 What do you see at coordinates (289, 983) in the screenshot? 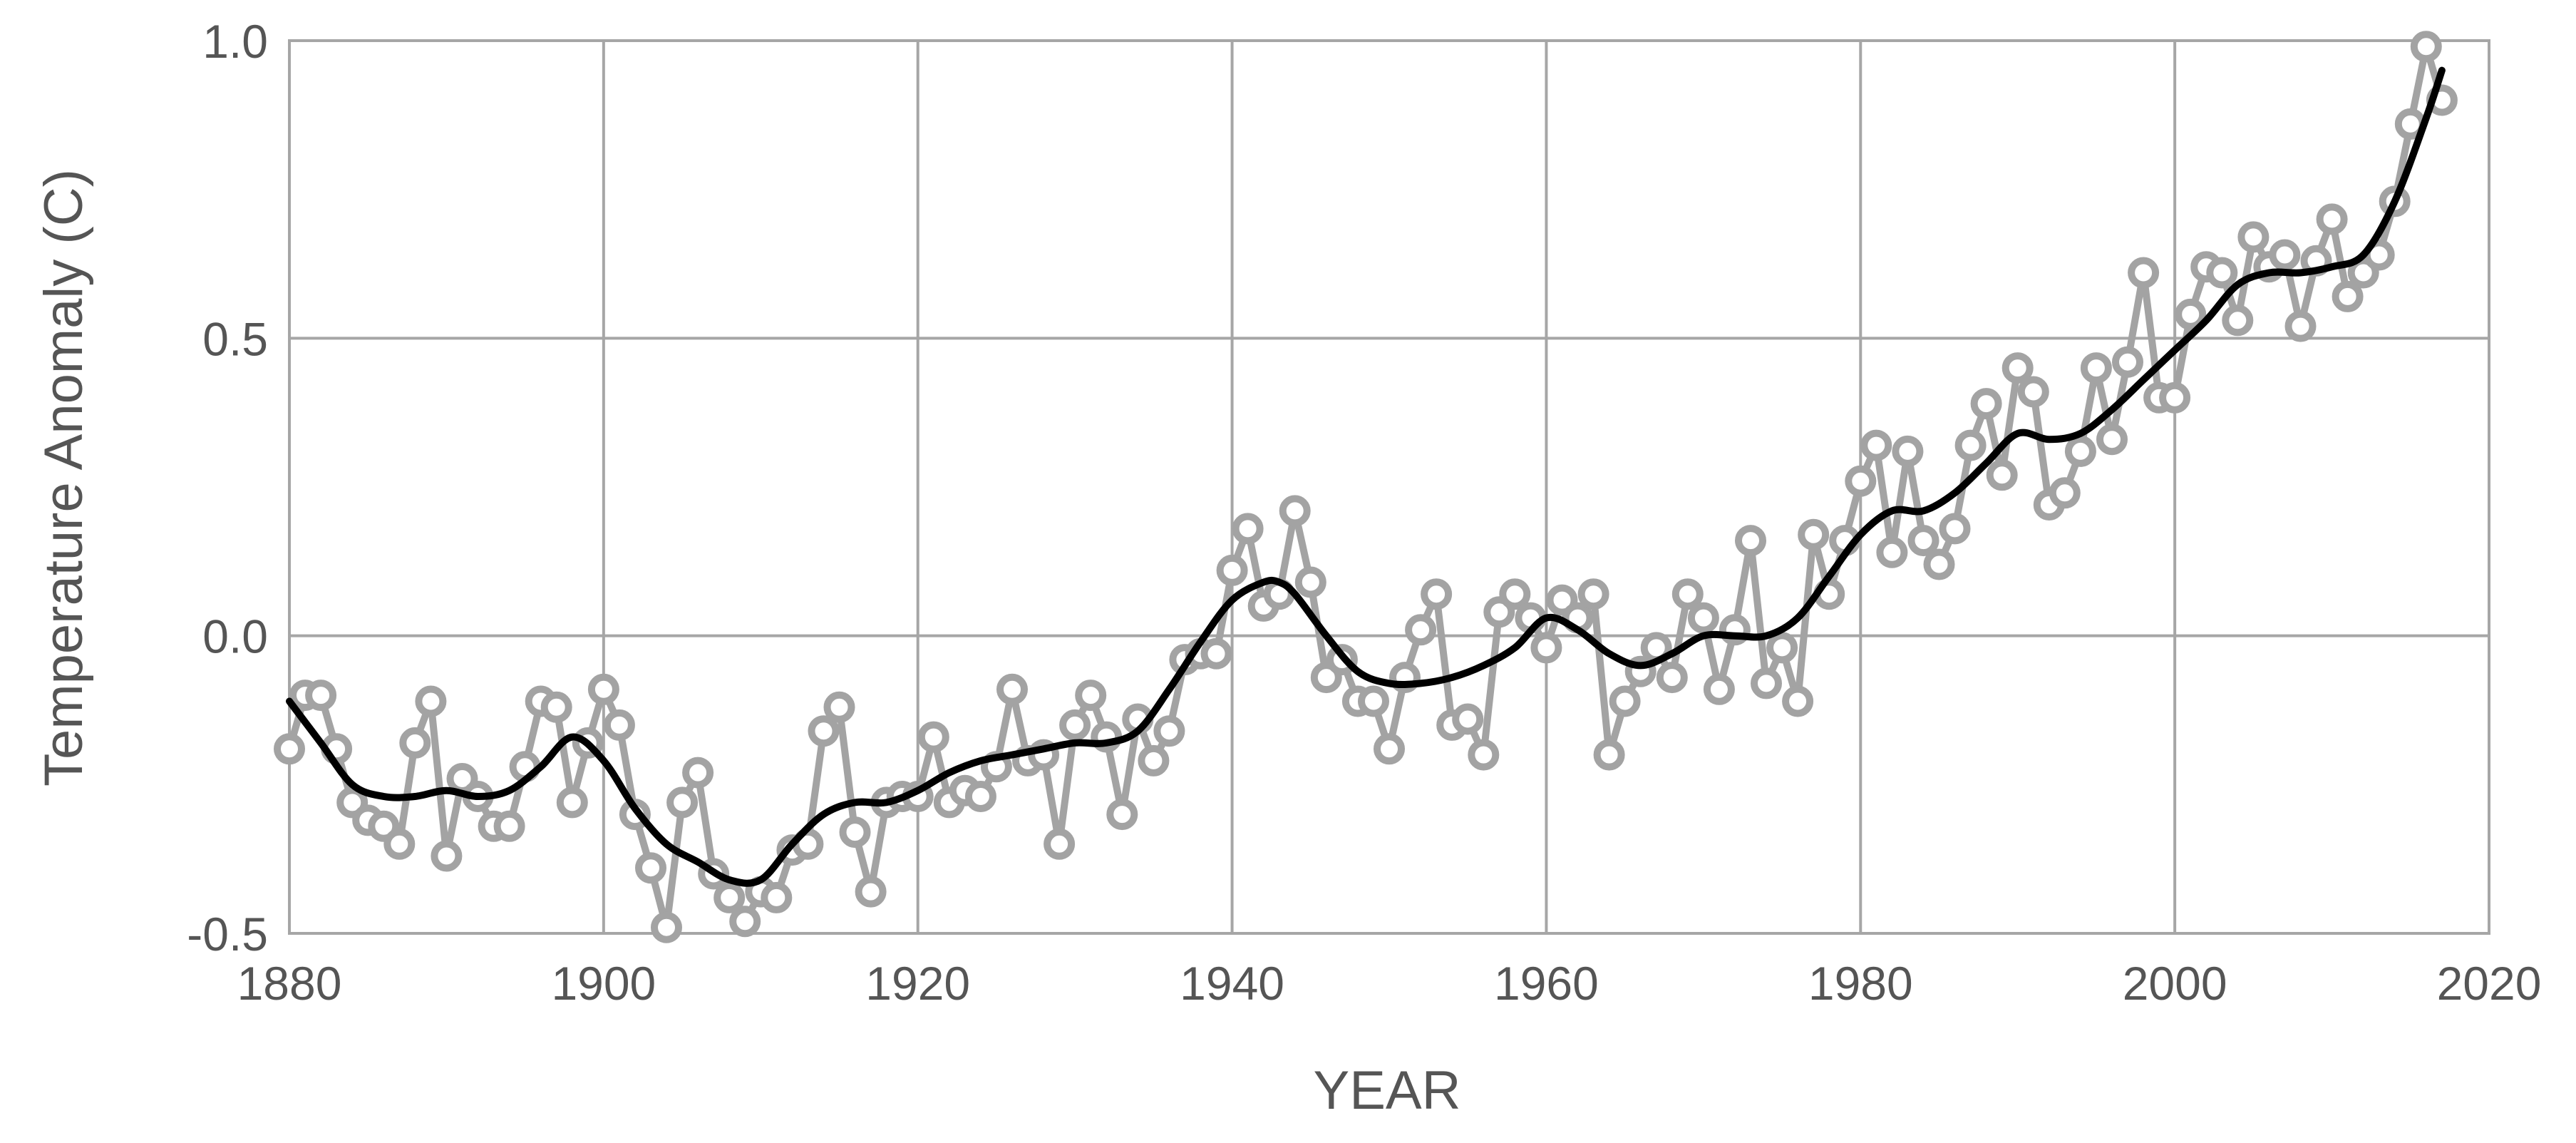
I see `x-tick-label: 1880` at bounding box center [289, 983].